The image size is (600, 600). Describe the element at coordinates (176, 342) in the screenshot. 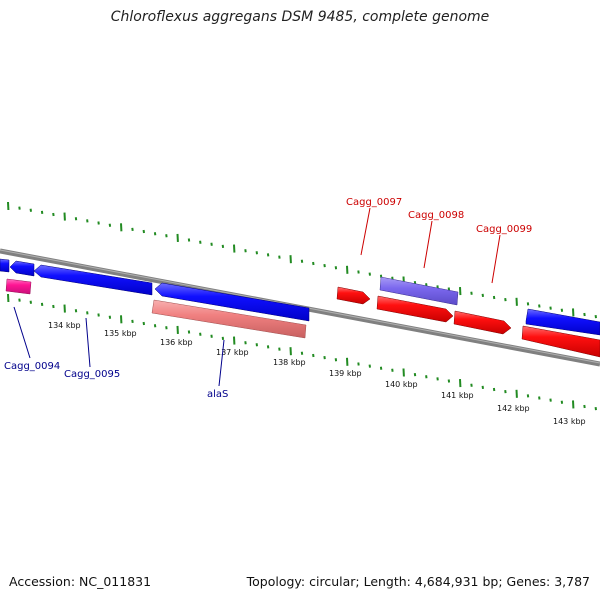

I see `scale-label: 136 kbp` at that location.